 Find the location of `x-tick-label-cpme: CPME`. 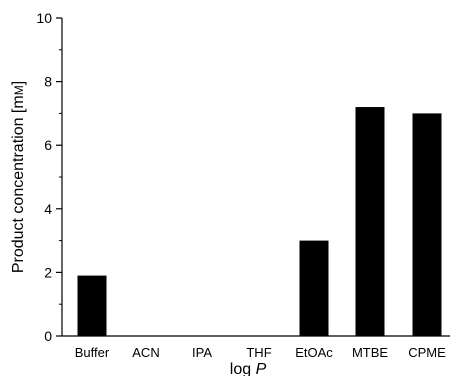

x-tick-label-cpme: CPME is located at coordinates (427, 352).